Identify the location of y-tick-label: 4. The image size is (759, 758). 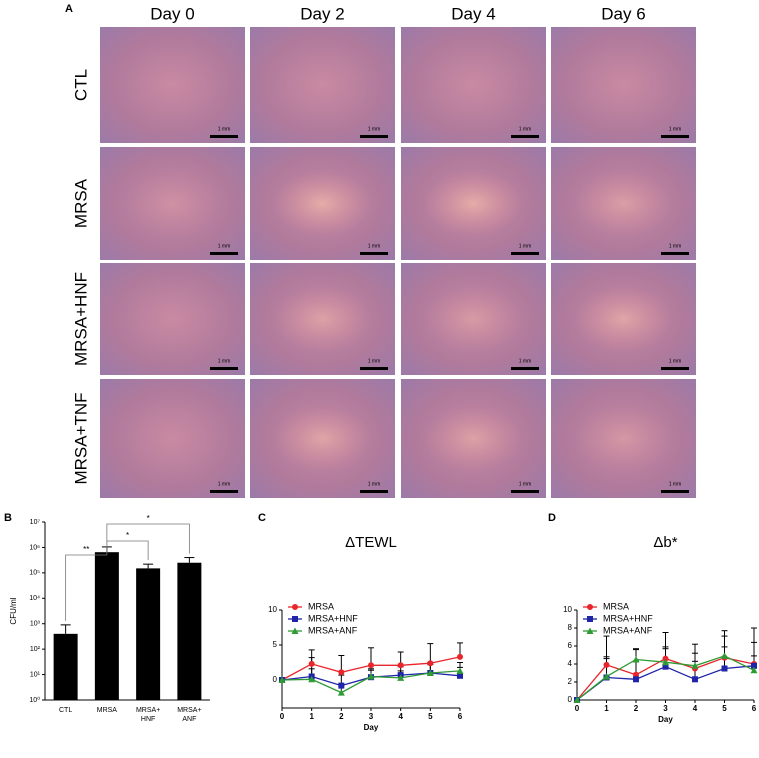
(570, 663).